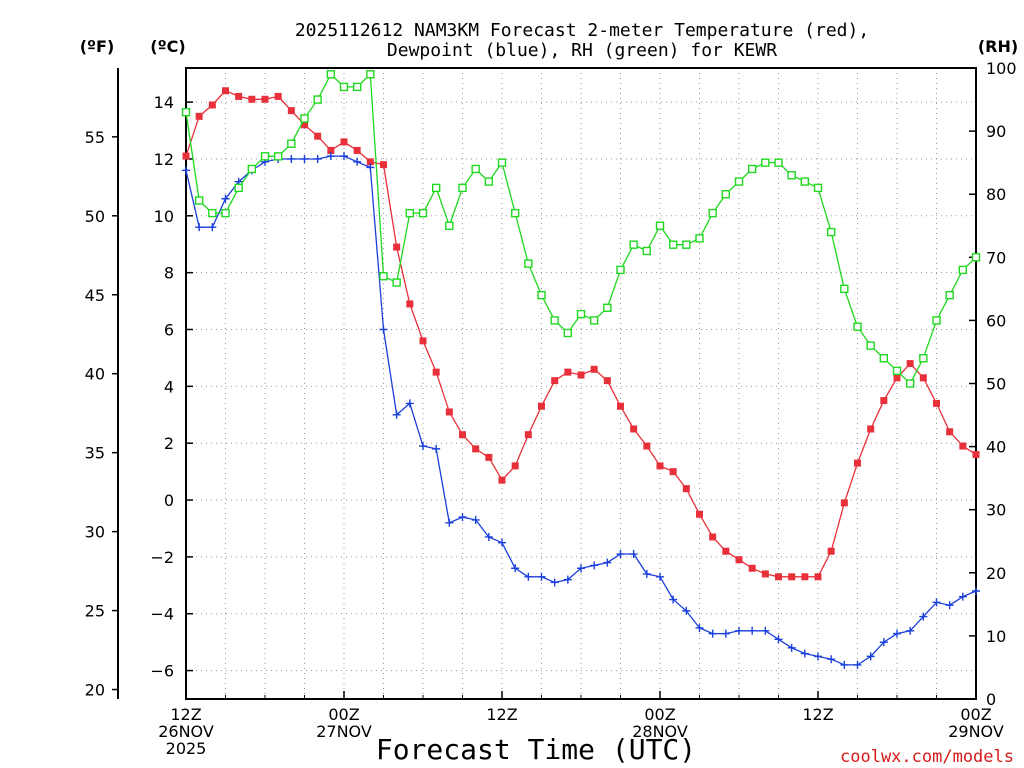 This screenshot has height=768, width=1024. Describe the element at coordinates (186, 731) in the screenshot. I see `x-tick-label: 26NOV` at that location.